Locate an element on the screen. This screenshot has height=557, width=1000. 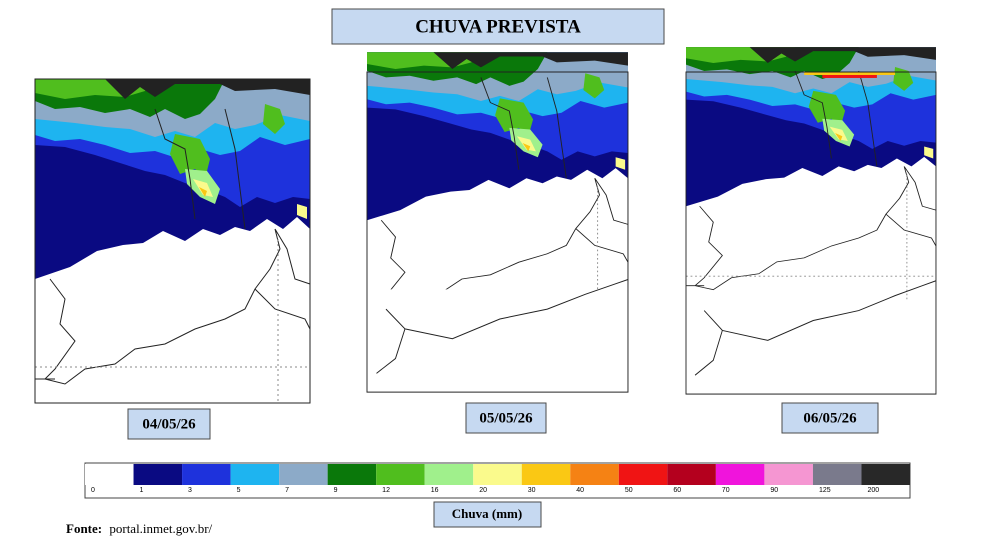
date-label: 06/05/26 is located at coordinates (830, 418).